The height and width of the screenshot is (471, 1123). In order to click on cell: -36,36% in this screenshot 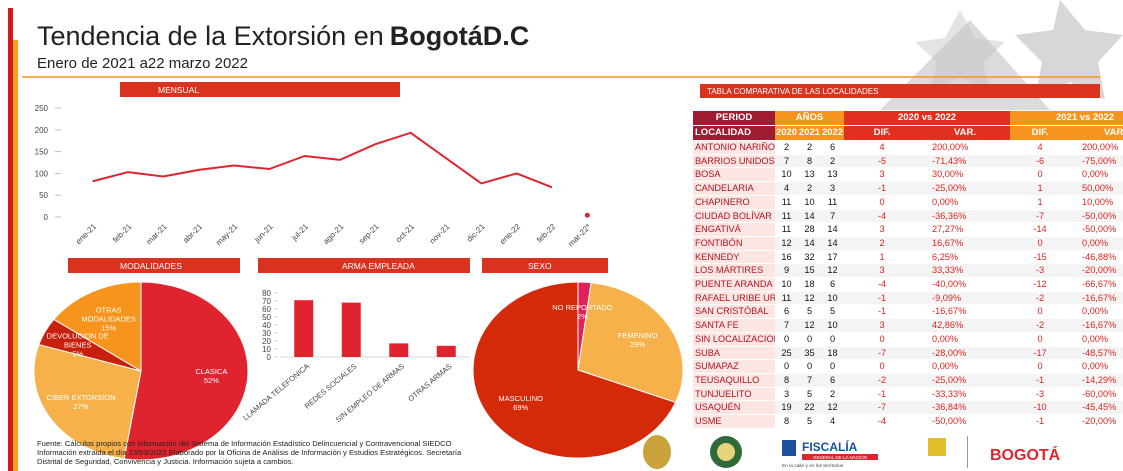, I will do `click(965, 216)`.